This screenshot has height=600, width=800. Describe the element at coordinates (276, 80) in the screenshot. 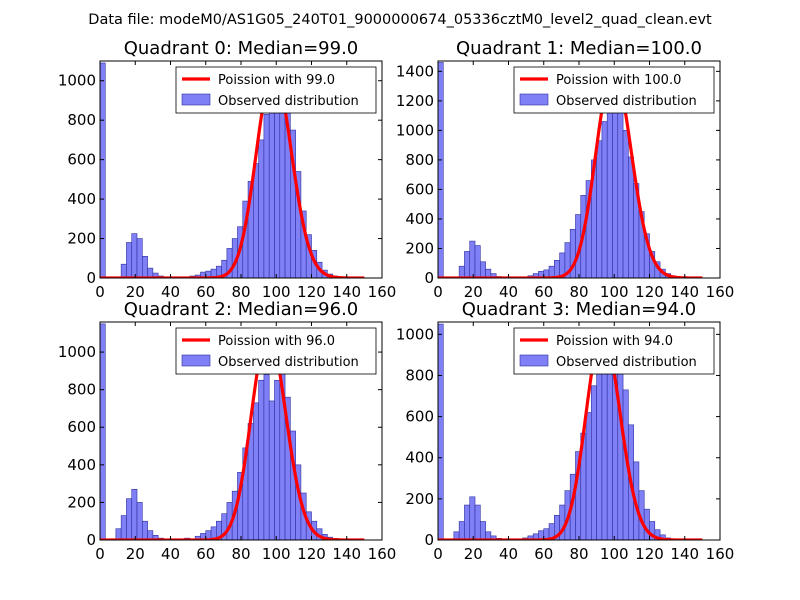

I see `legend-label-poisson: Poission with 99.0` at that location.